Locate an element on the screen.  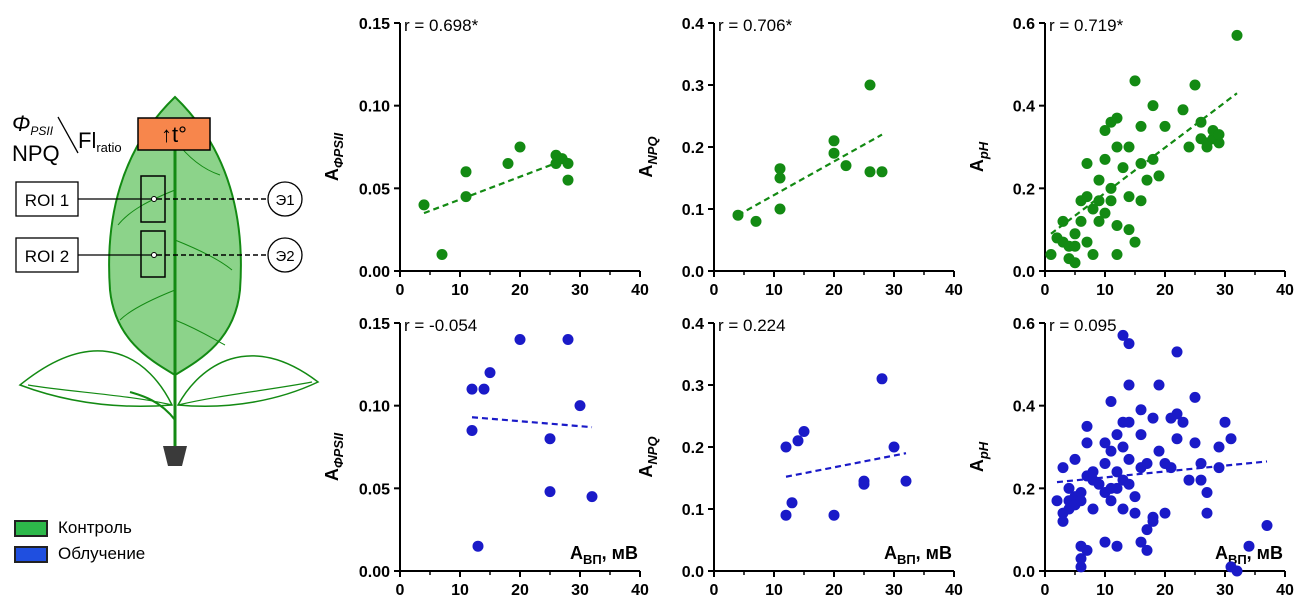
y-tick-label: 0.6 is located at coordinates (1024, 24).